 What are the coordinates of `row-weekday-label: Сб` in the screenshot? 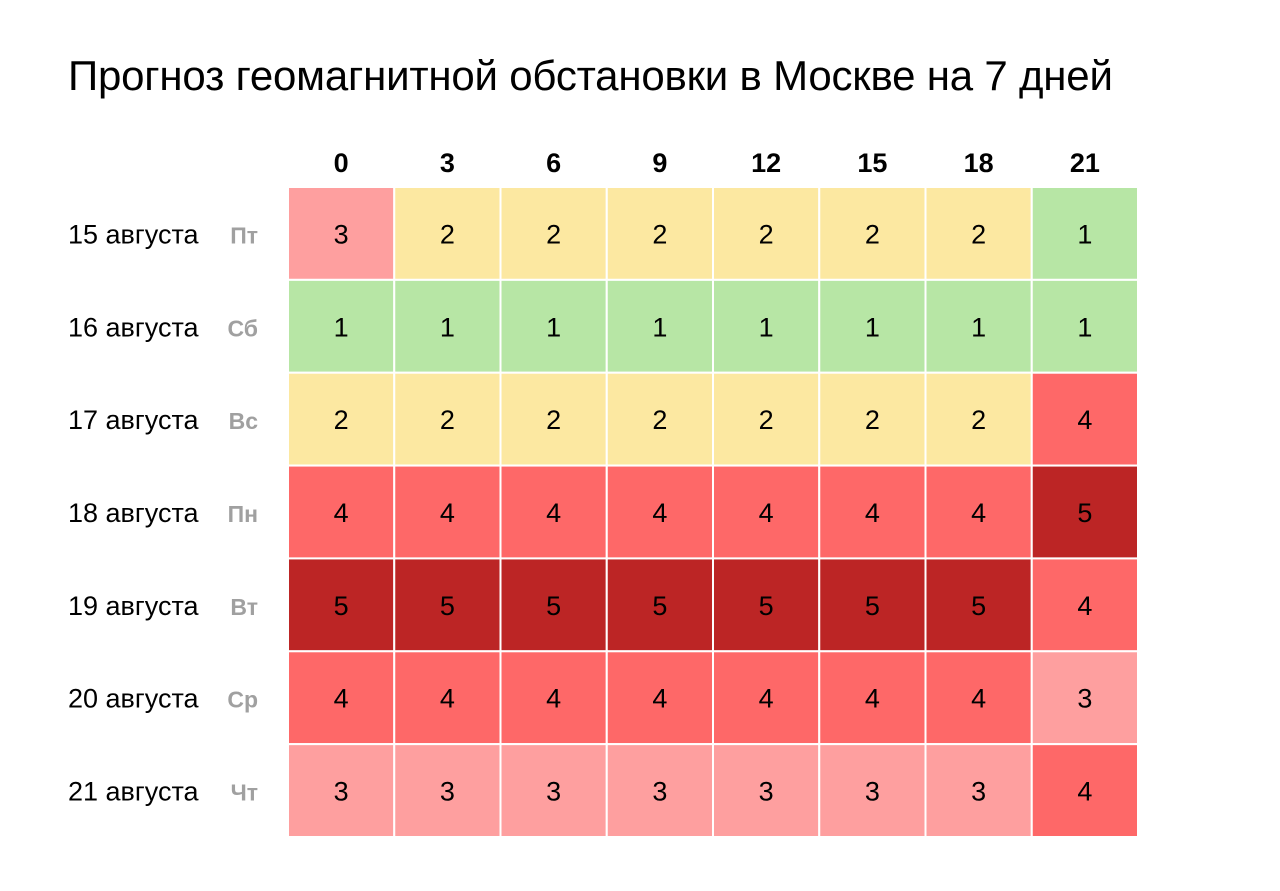 It's located at (242, 328).